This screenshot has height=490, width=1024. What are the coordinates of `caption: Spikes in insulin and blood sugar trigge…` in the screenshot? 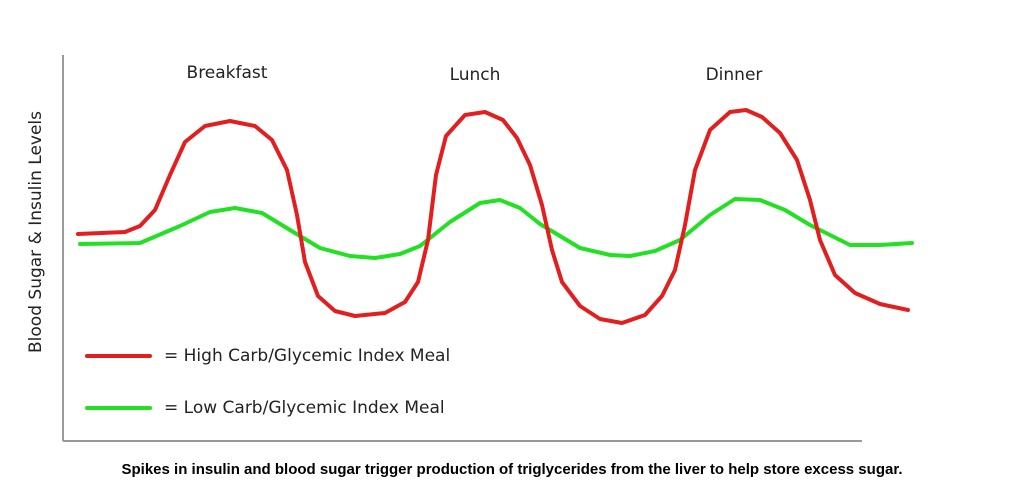 It's located at (512, 469).